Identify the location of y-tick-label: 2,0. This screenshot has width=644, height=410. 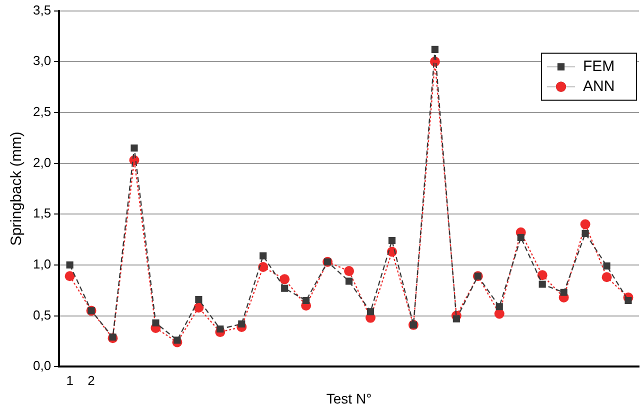
(42, 162).